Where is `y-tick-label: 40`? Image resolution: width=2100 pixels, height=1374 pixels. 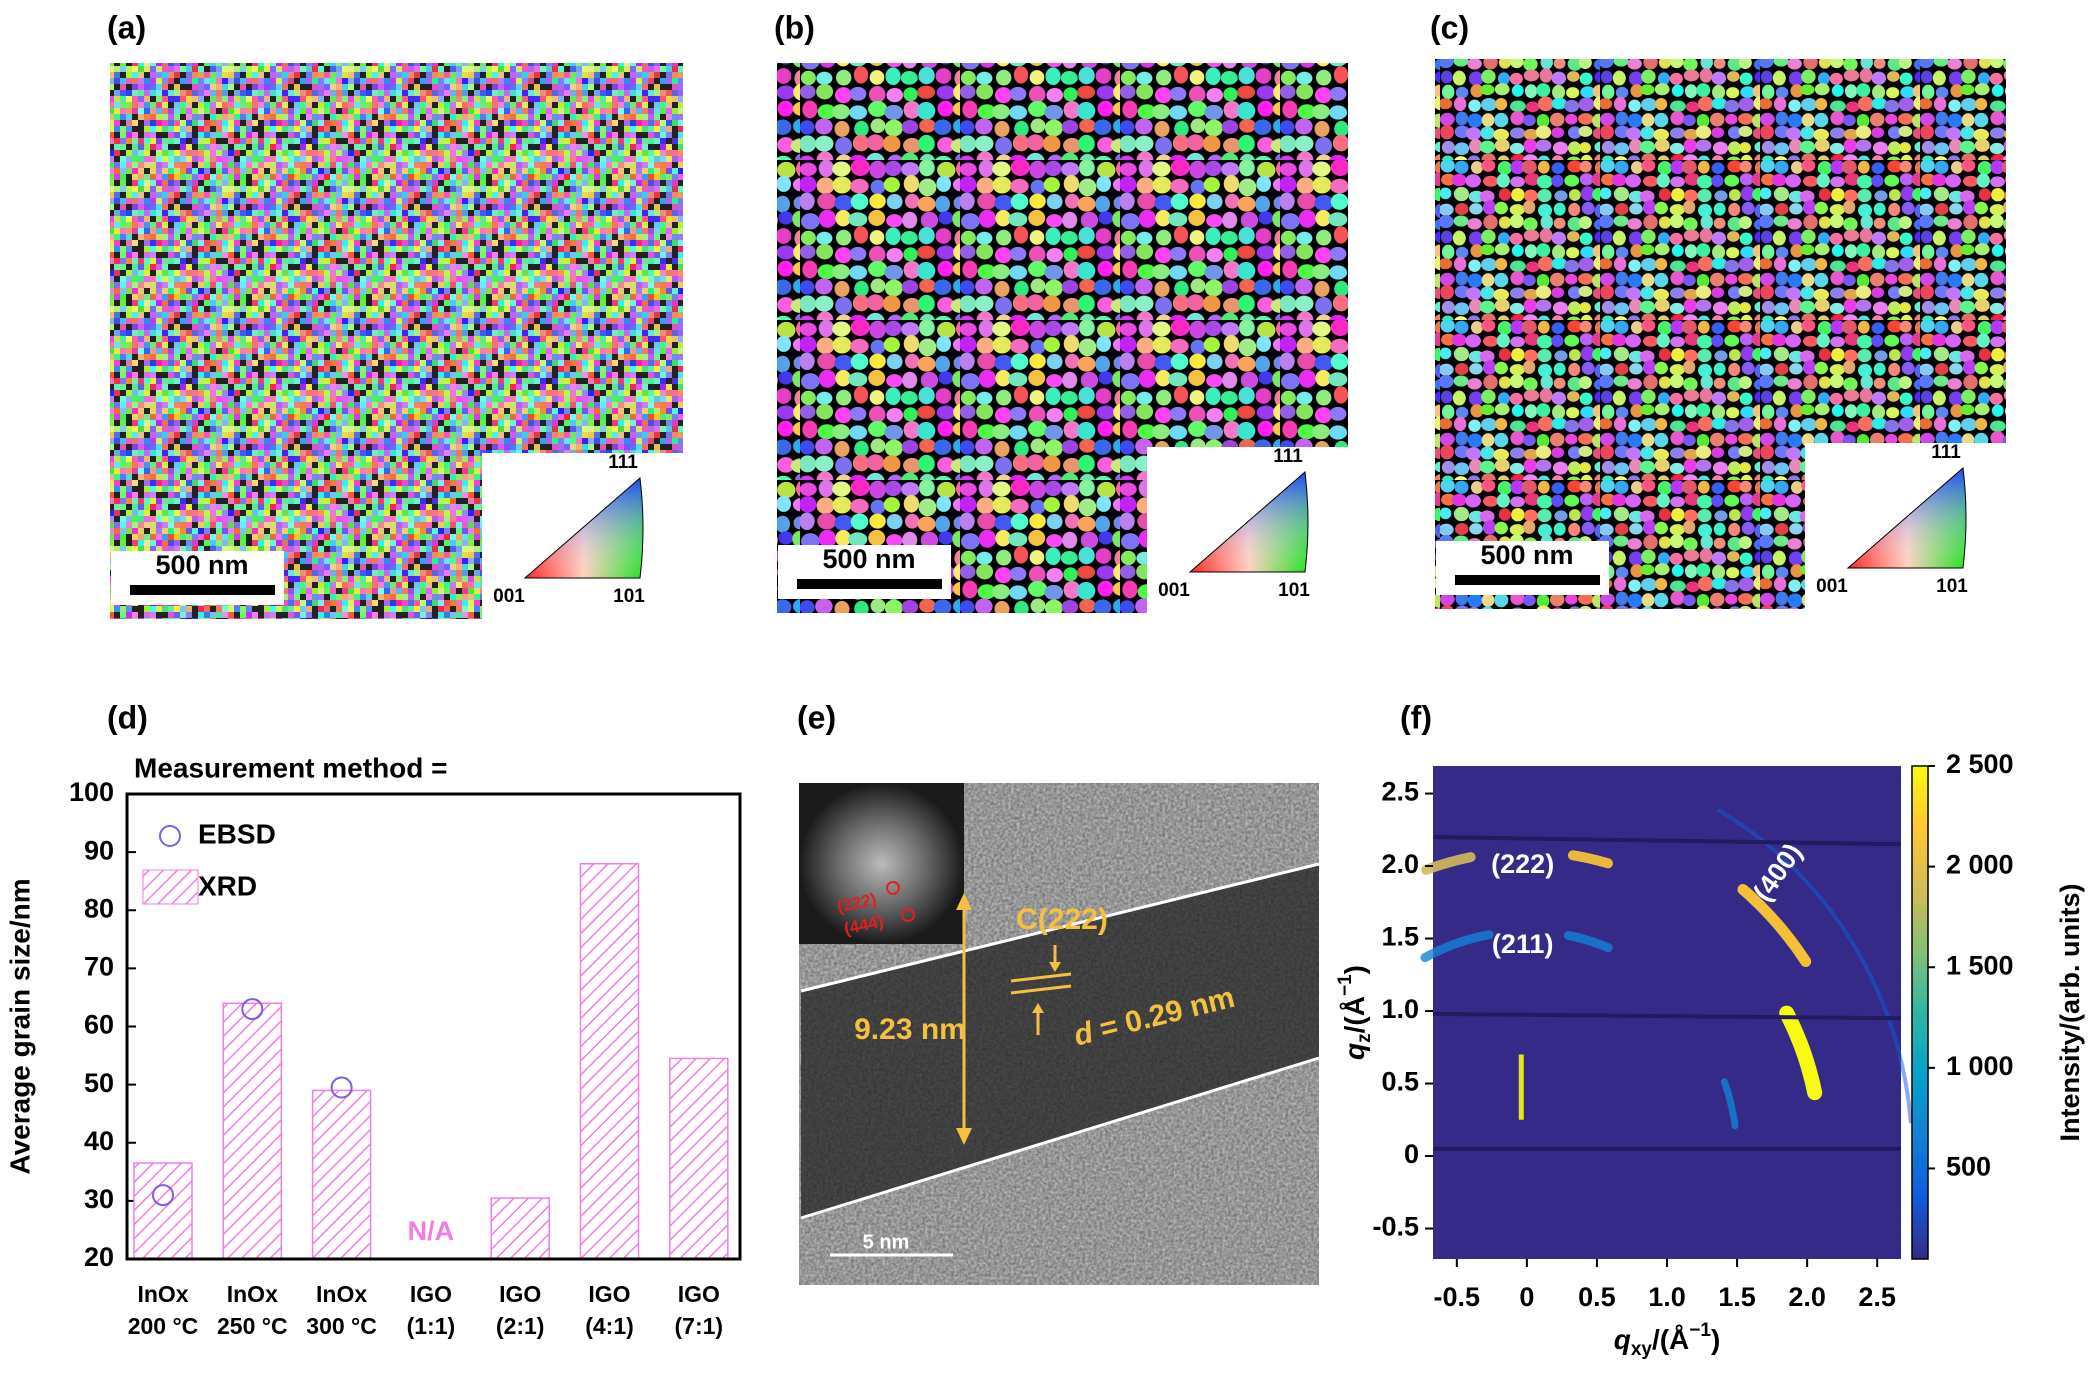
y-tick-label: 40 is located at coordinates (99, 1141).